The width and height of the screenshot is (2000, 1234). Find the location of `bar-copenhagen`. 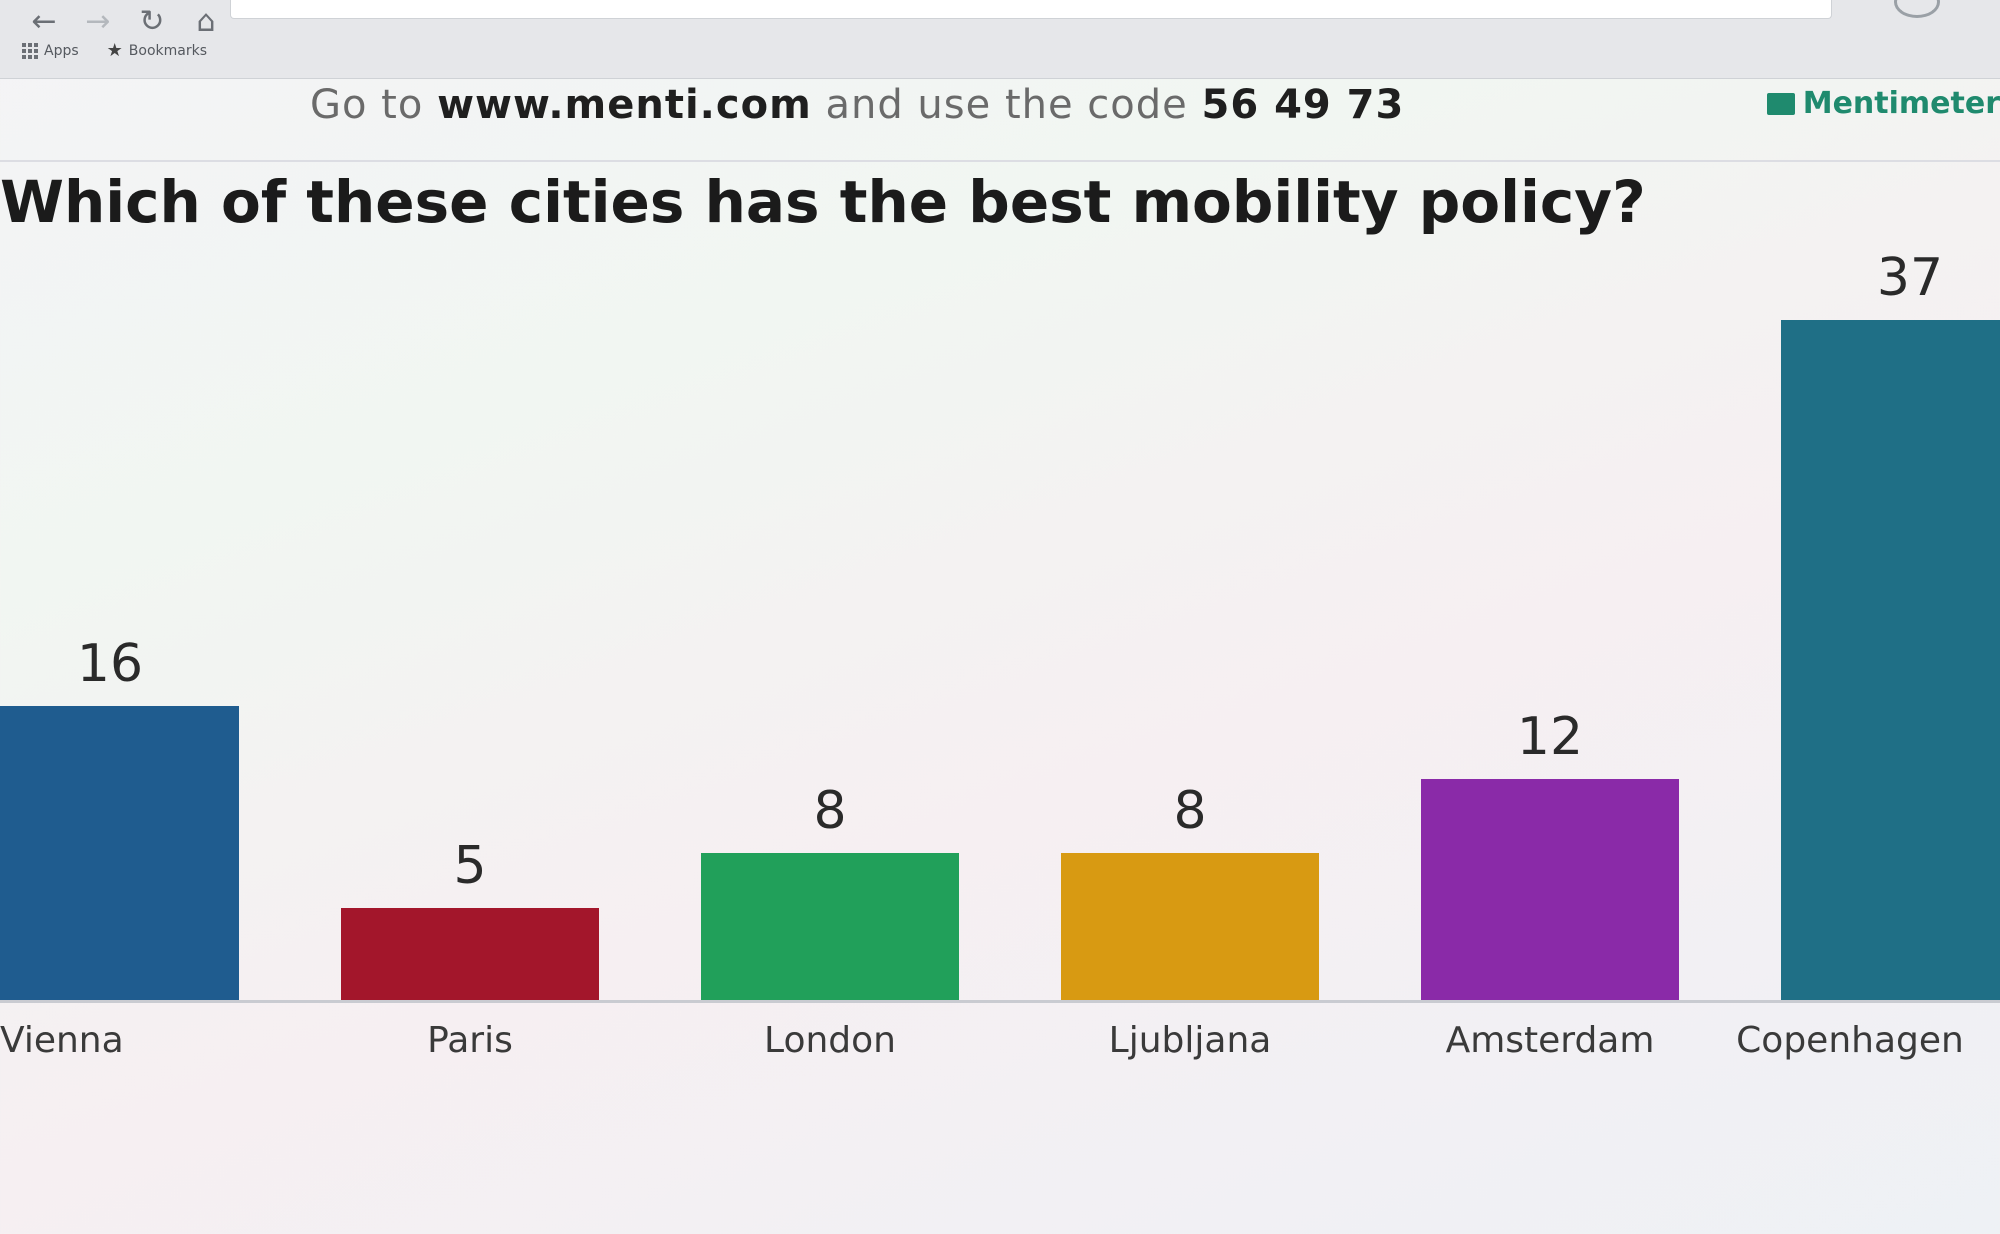

bar-copenhagen is located at coordinates (1890, 660).